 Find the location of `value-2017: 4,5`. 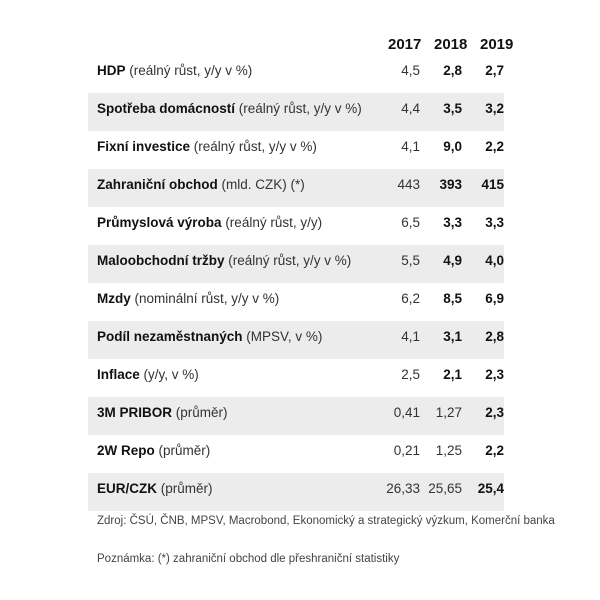

value-2017: 4,5 is located at coordinates (410, 70).